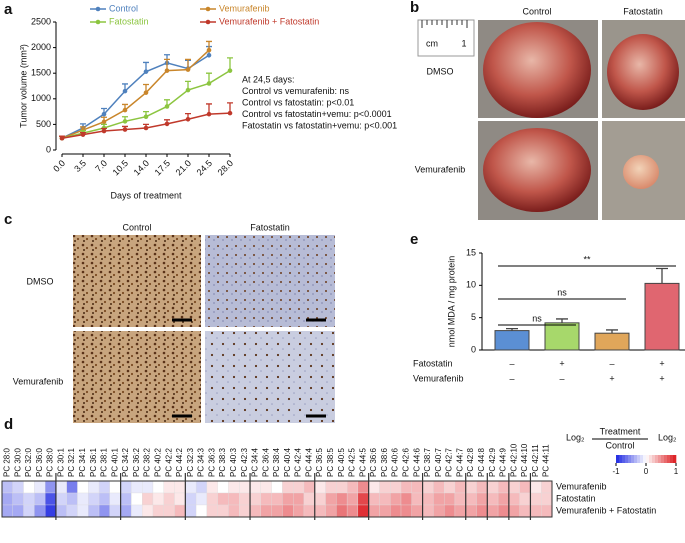 The image size is (685, 543). What do you see at coordinates (59, 166) in the screenshot?
I see `x-tick-label: 0.0` at bounding box center [59, 166].